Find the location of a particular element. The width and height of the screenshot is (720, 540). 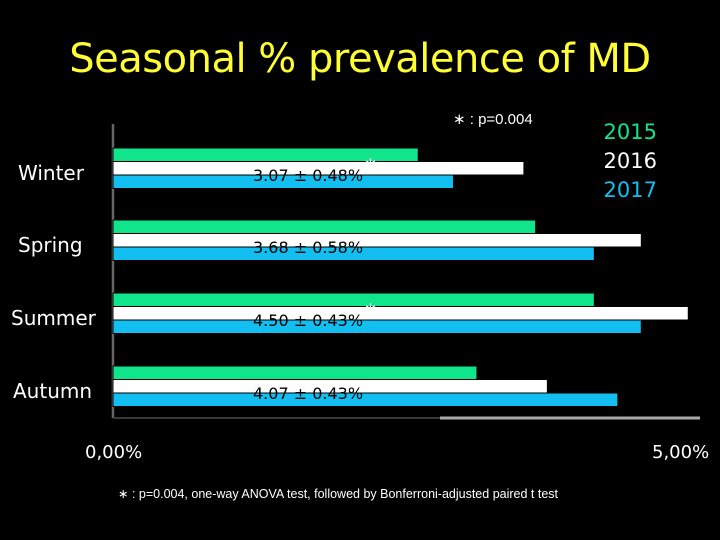

bar-spring-2017 is located at coordinates (353, 253).